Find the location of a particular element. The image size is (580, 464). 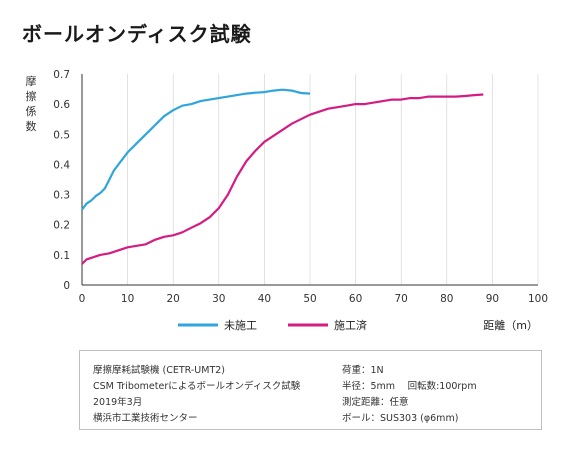

y-tick-label: 0.7 is located at coordinates (61, 75).